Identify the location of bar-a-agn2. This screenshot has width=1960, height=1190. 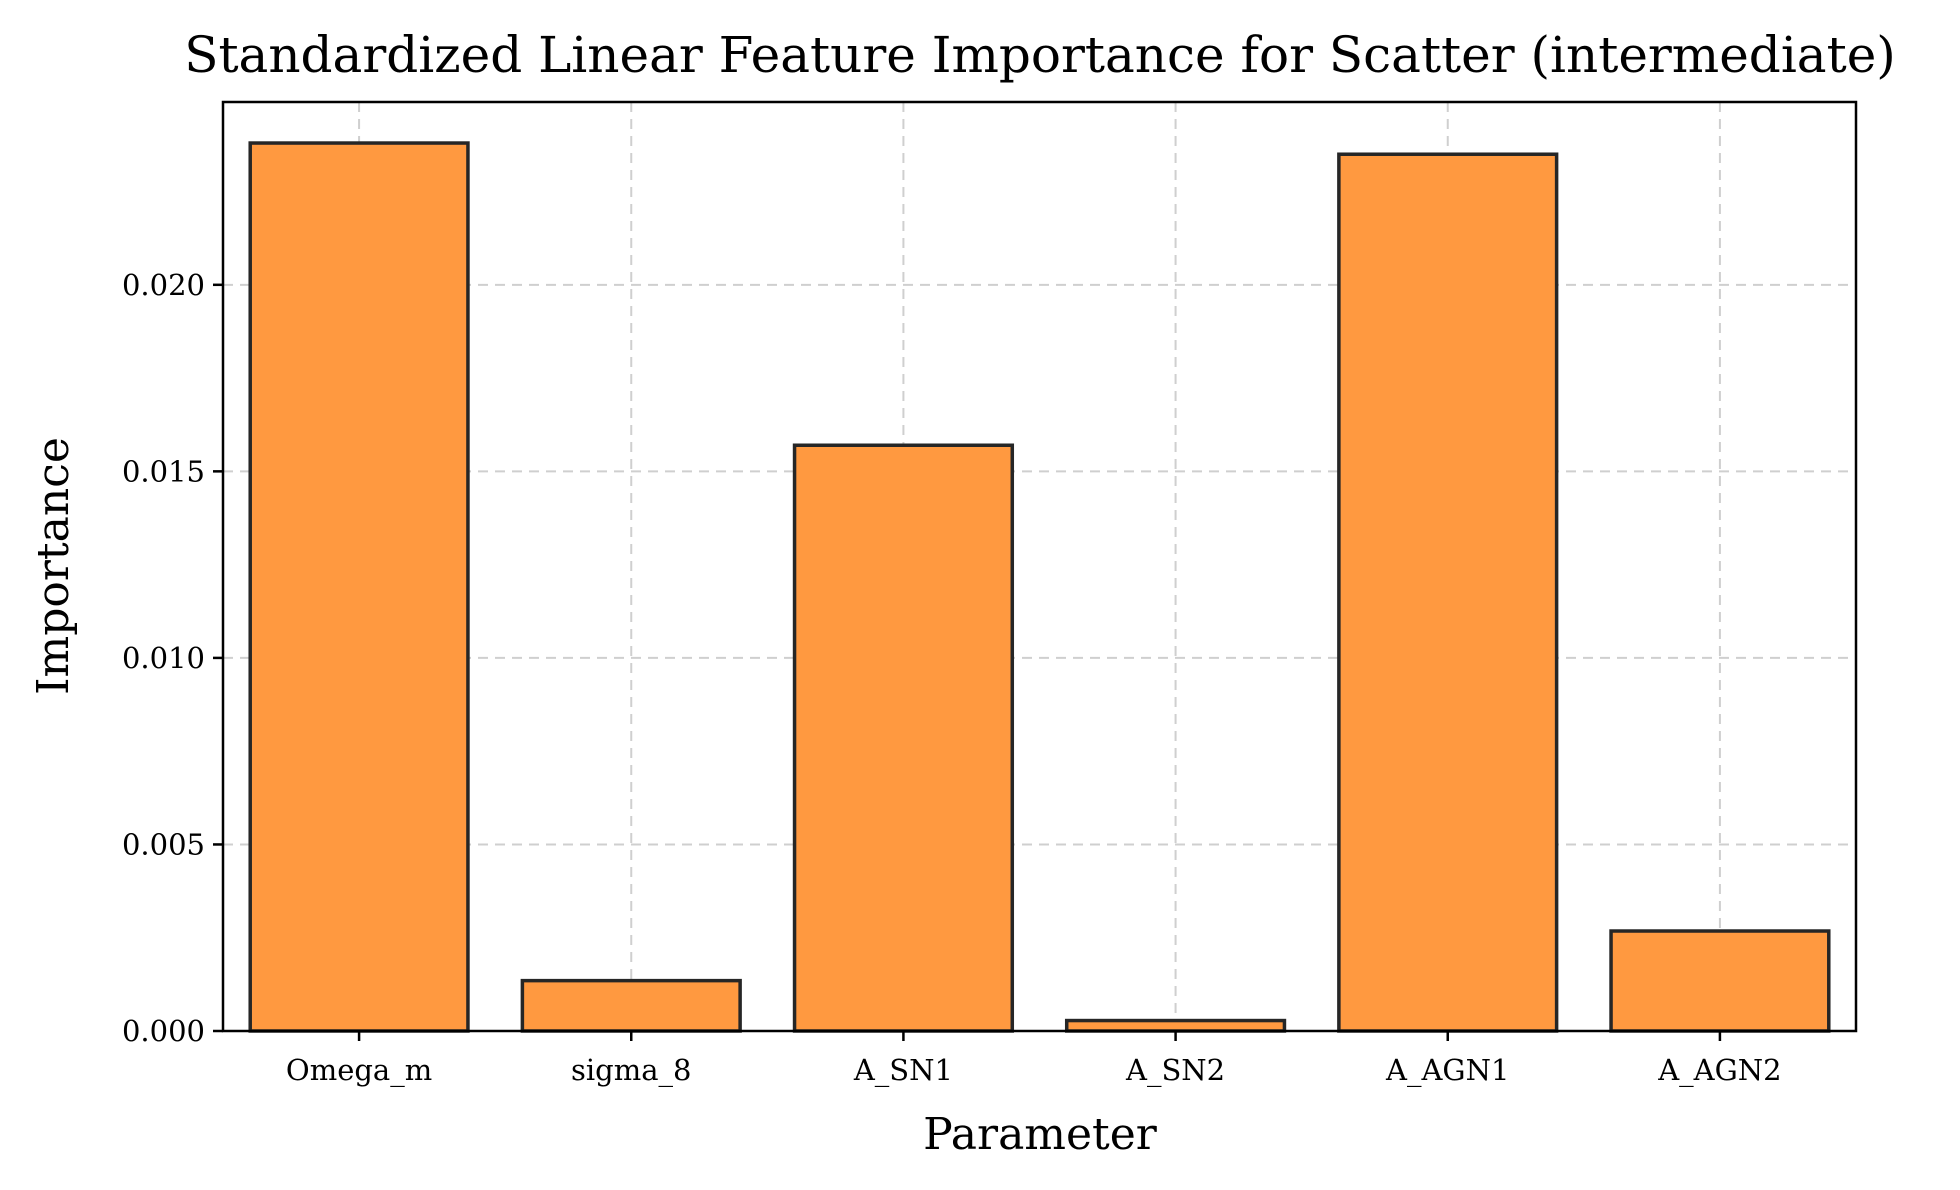
(1720, 981).